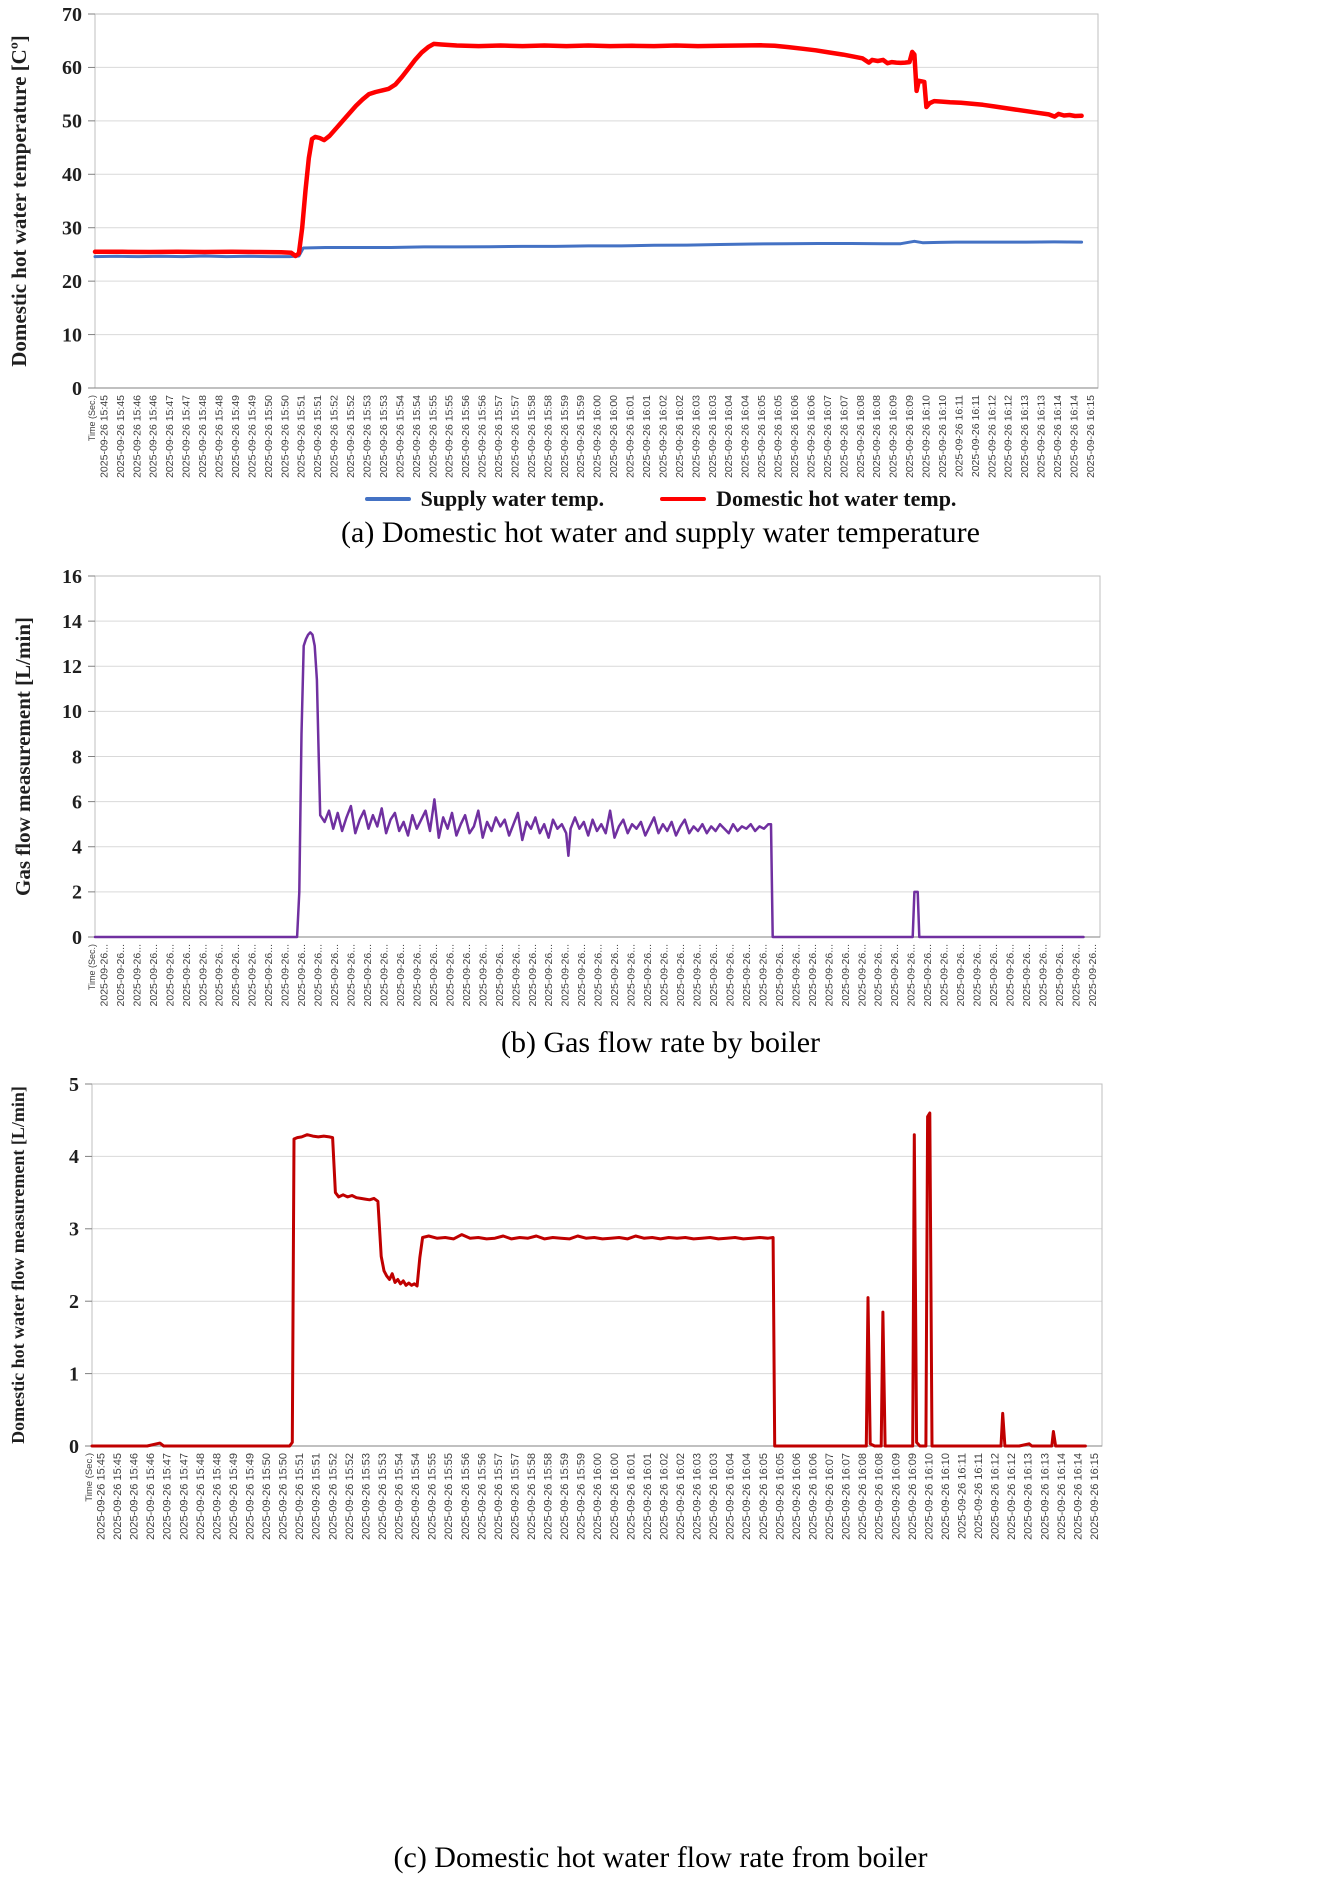 Image resolution: width=1321 pixels, height=1891 pixels. What do you see at coordinates (19, 201) in the screenshot?
I see `svg-text:Domestic hot water temperature: Domestic hot water temperature [Cº]` at bounding box center [19, 201].